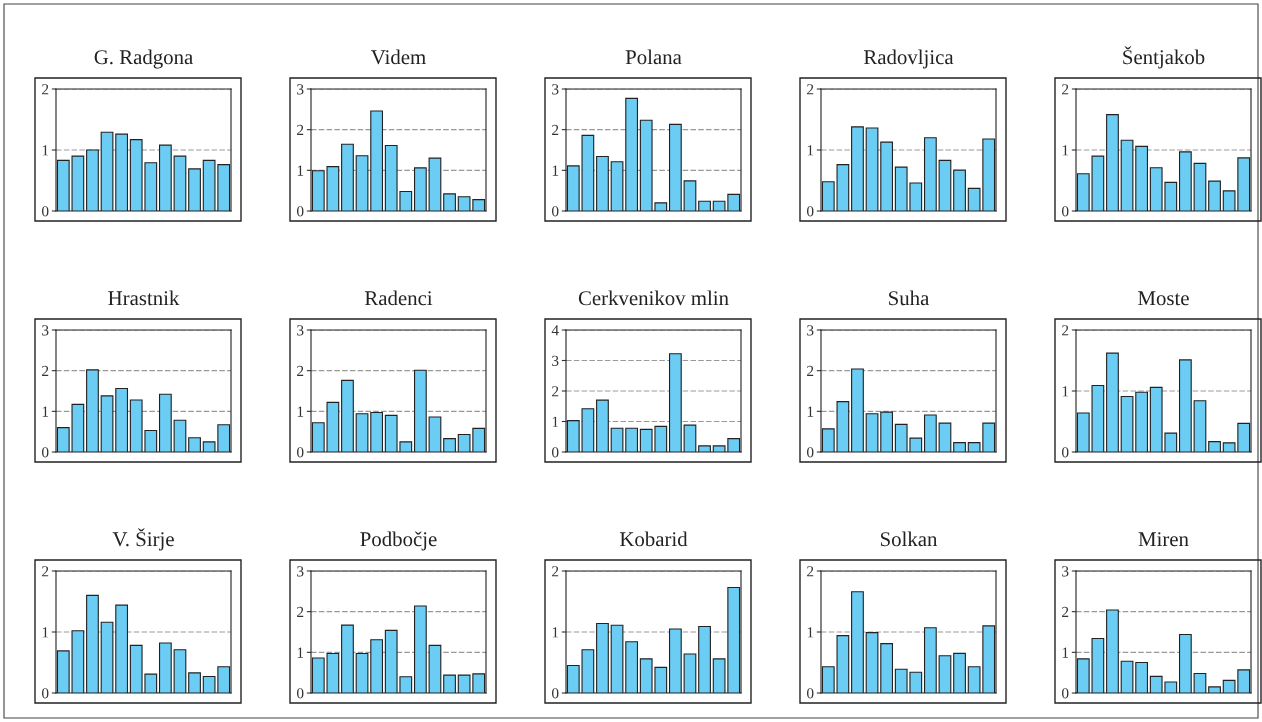 Image resolution: width=1262 pixels, height=722 pixels. What do you see at coordinates (555, 330) in the screenshot?
I see `y-tick-label: 4` at bounding box center [555, 330].